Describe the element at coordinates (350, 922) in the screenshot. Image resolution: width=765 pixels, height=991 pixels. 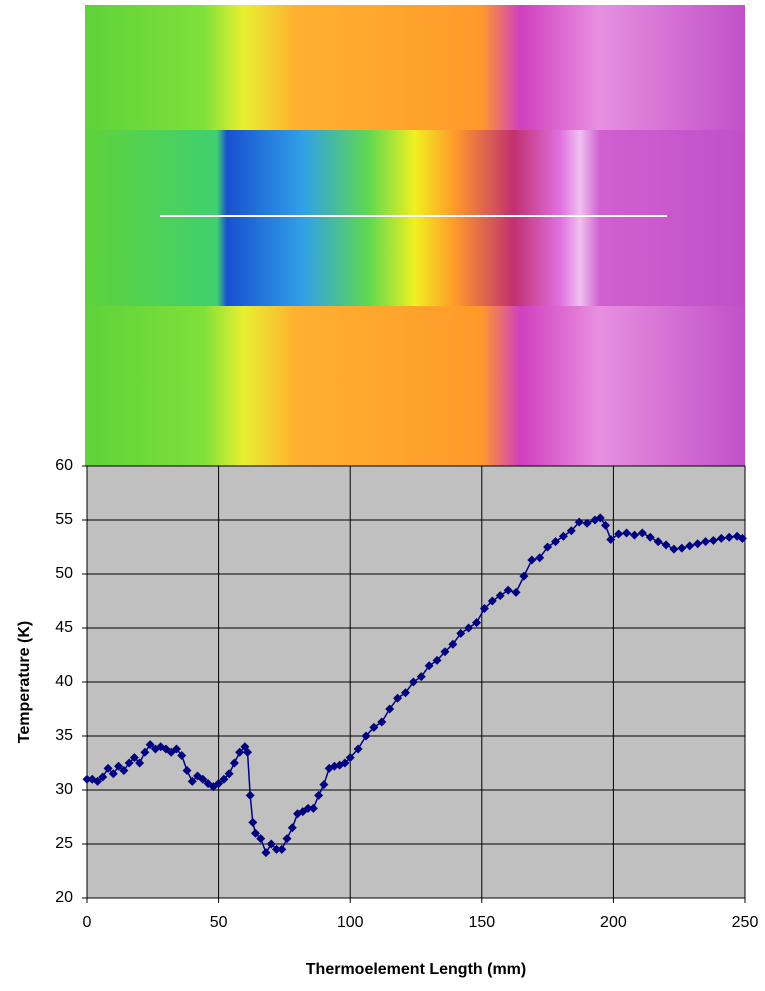
I see `x-tick-label: 100` at that location.